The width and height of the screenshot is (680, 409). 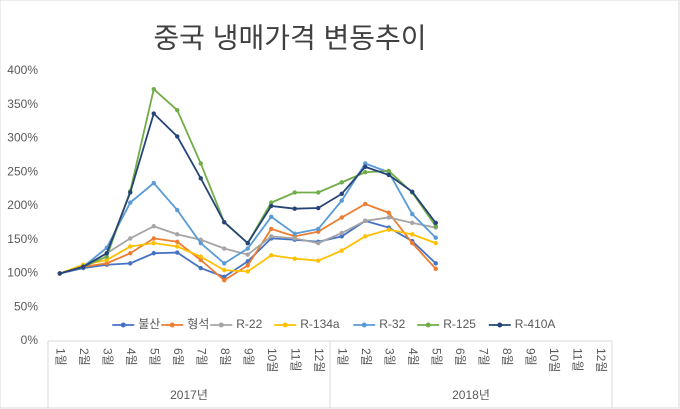 I want to click on y-tick-label: 50%, so click(x=26, y=306).